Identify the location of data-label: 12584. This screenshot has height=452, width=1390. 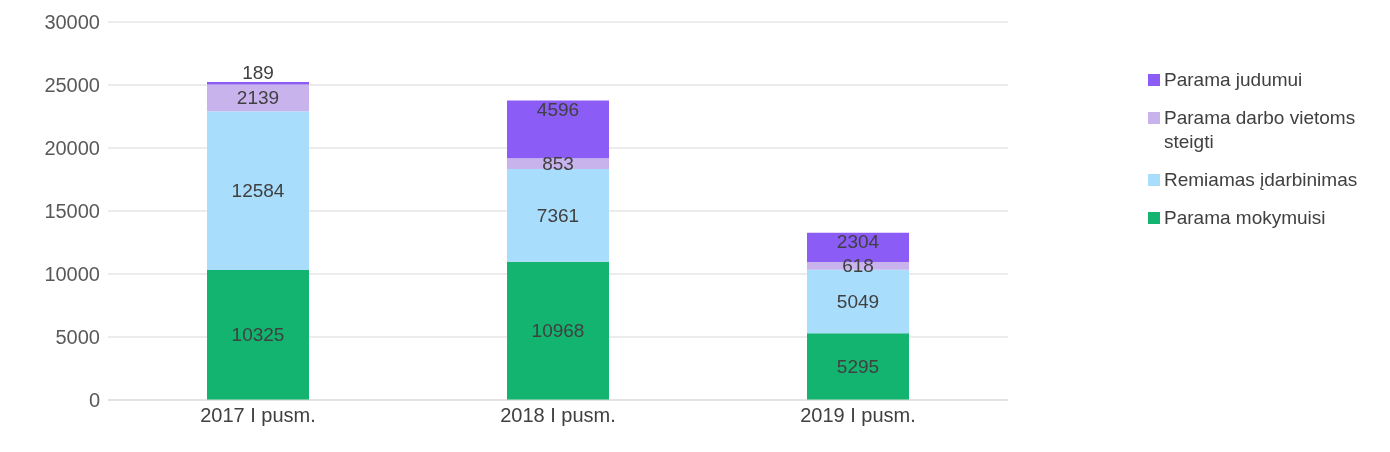
(258, 191).